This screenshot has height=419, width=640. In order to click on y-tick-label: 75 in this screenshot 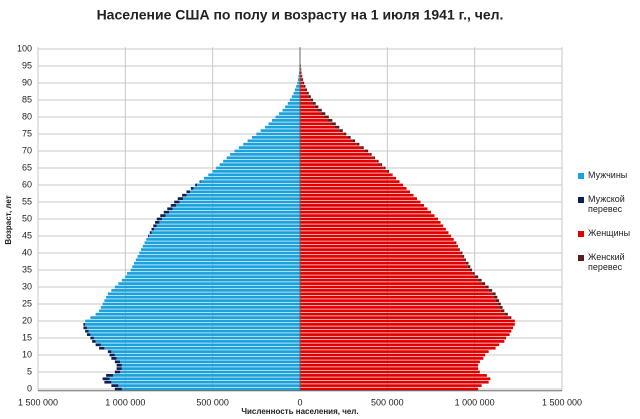, I will do `click(27, 133)`.